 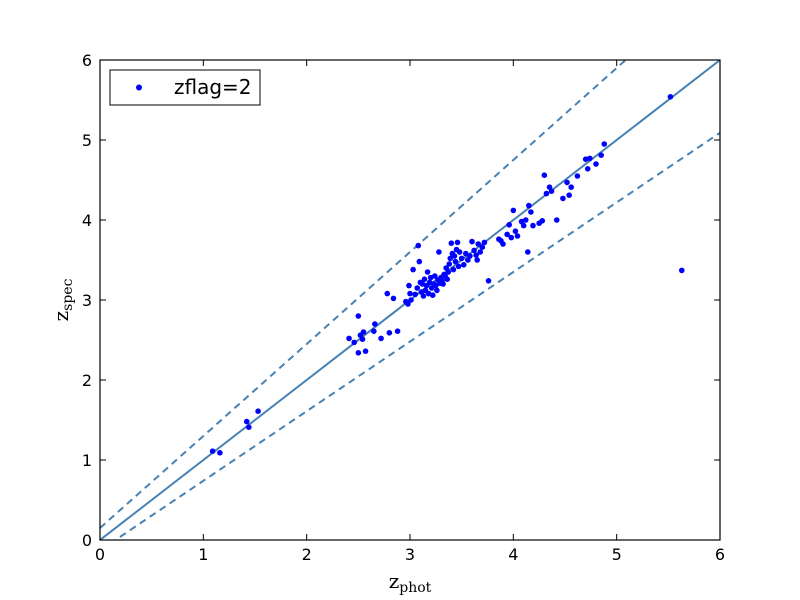 I want to click on legend-box, so click(x=185, y=87).